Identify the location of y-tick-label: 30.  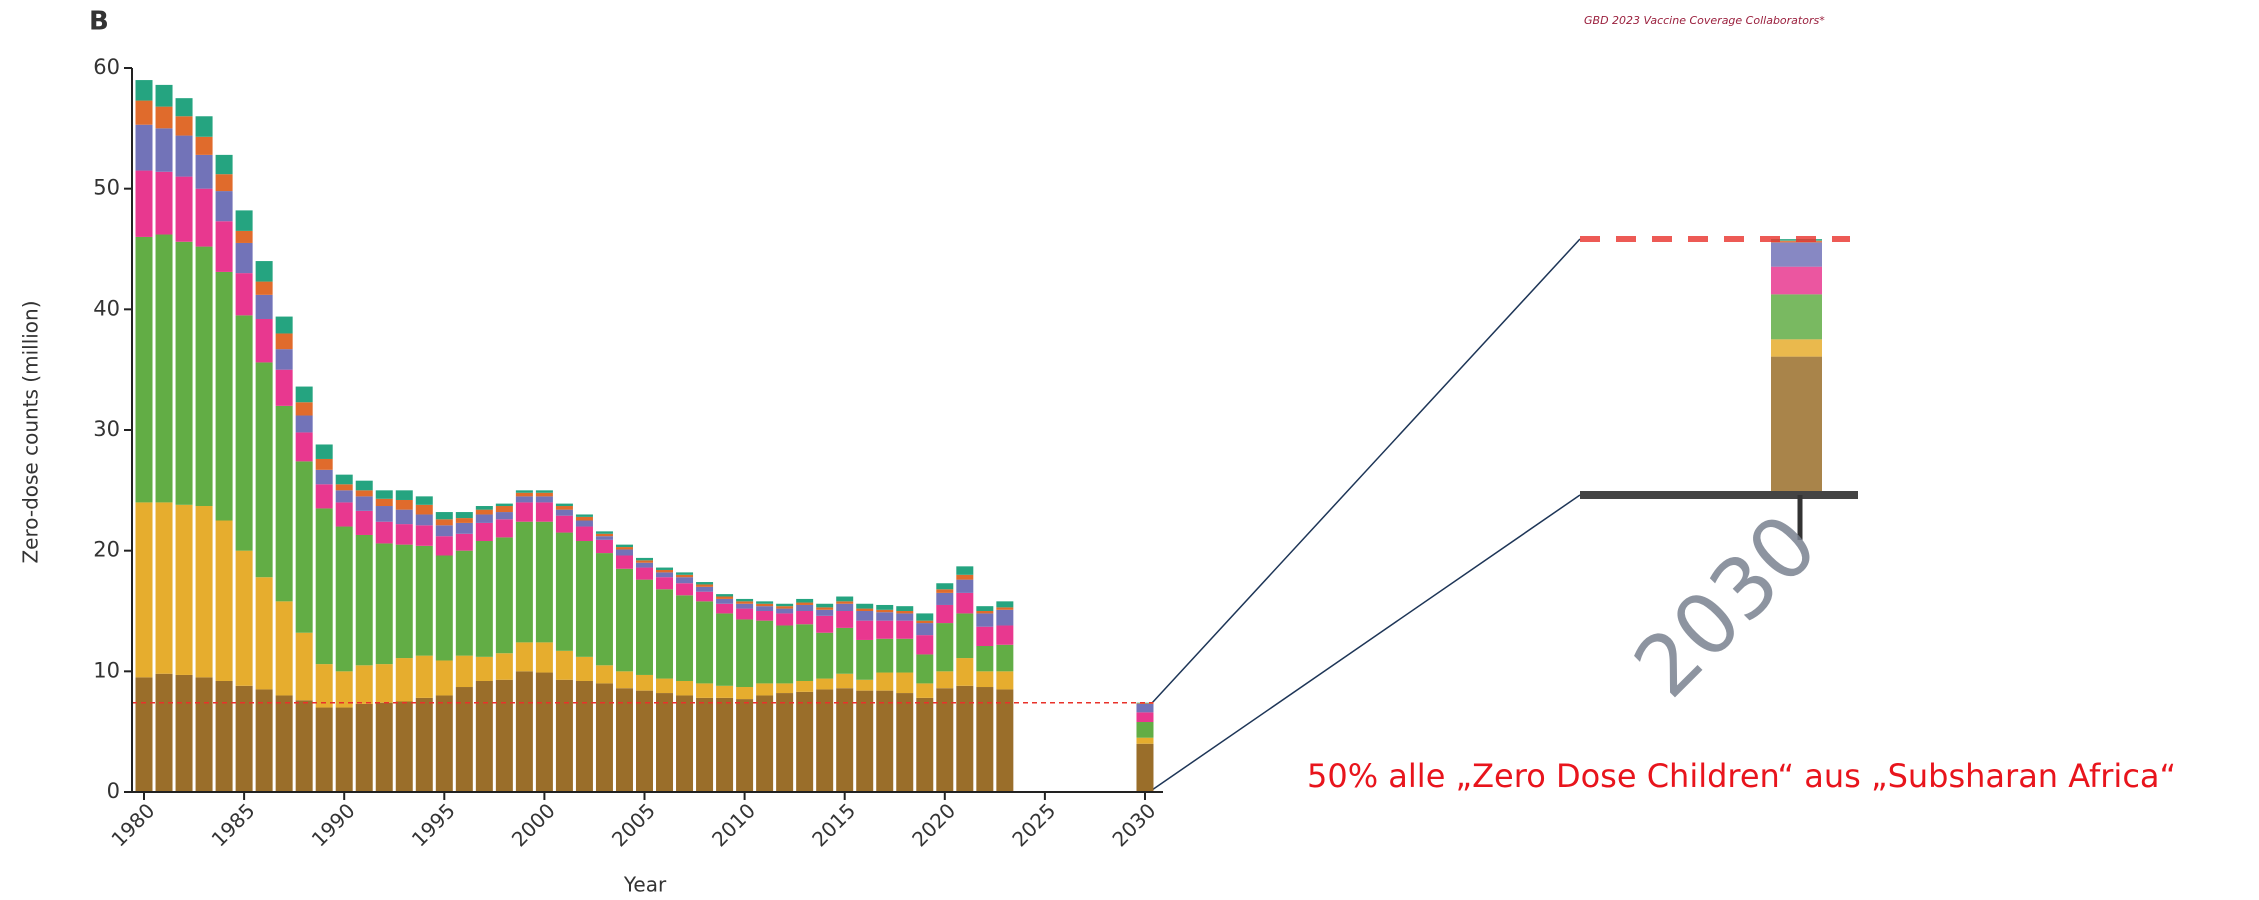
(106, 429).